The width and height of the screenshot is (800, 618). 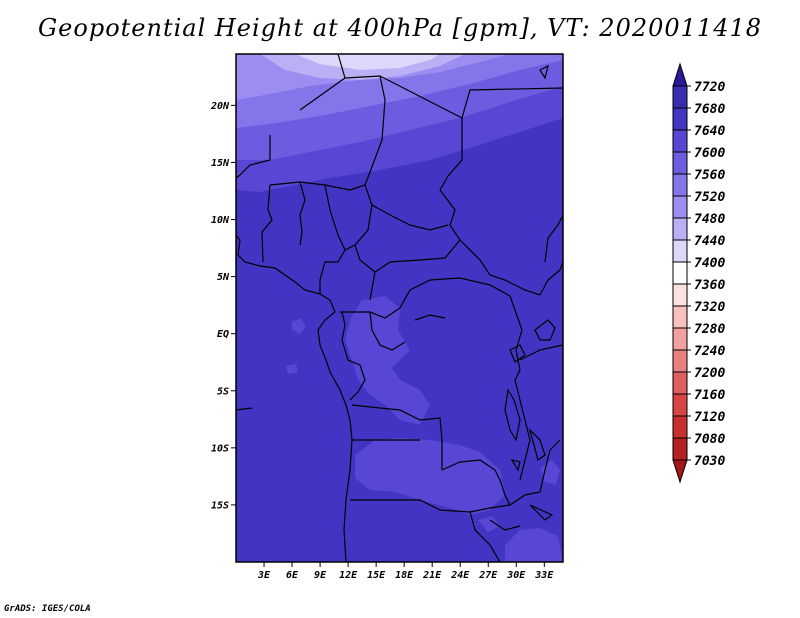 What do you see at coordinates (709, 461) in the screenshot?
I see `colorbar-level-label: 7030` at bounding box center [709, 461].